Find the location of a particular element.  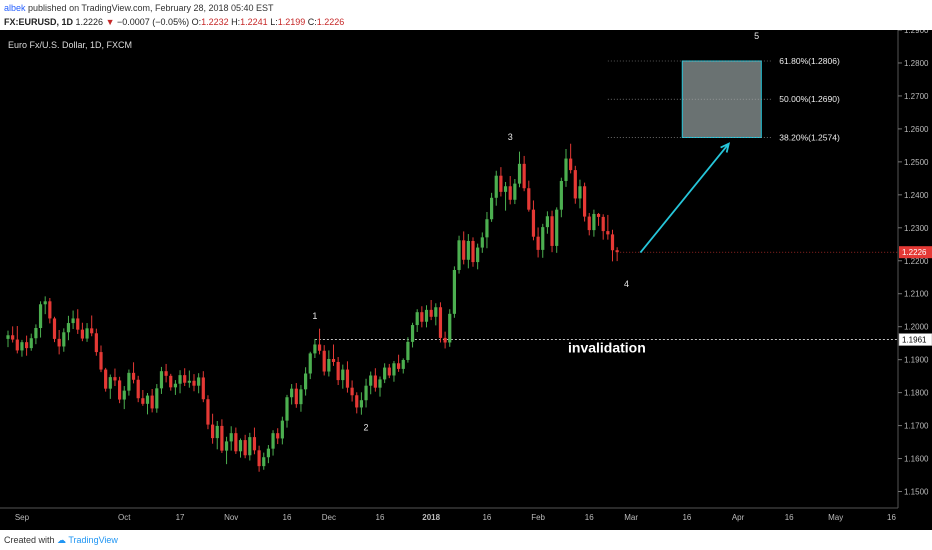

time-tick-label: Dec is located at coordinates (329, 517).